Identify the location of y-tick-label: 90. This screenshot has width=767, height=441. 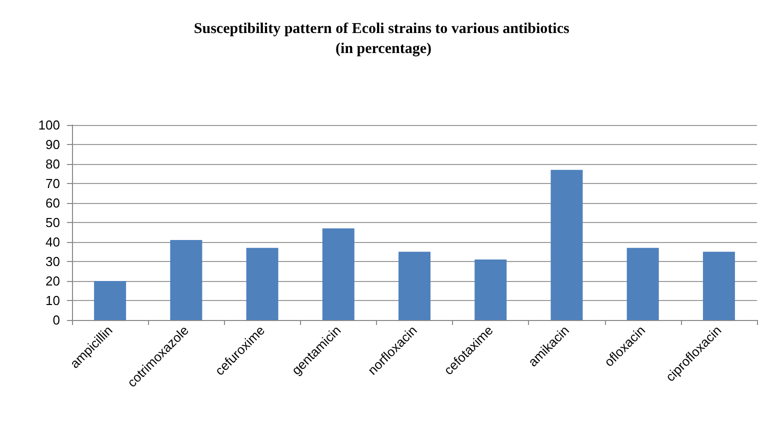
(53, 144).